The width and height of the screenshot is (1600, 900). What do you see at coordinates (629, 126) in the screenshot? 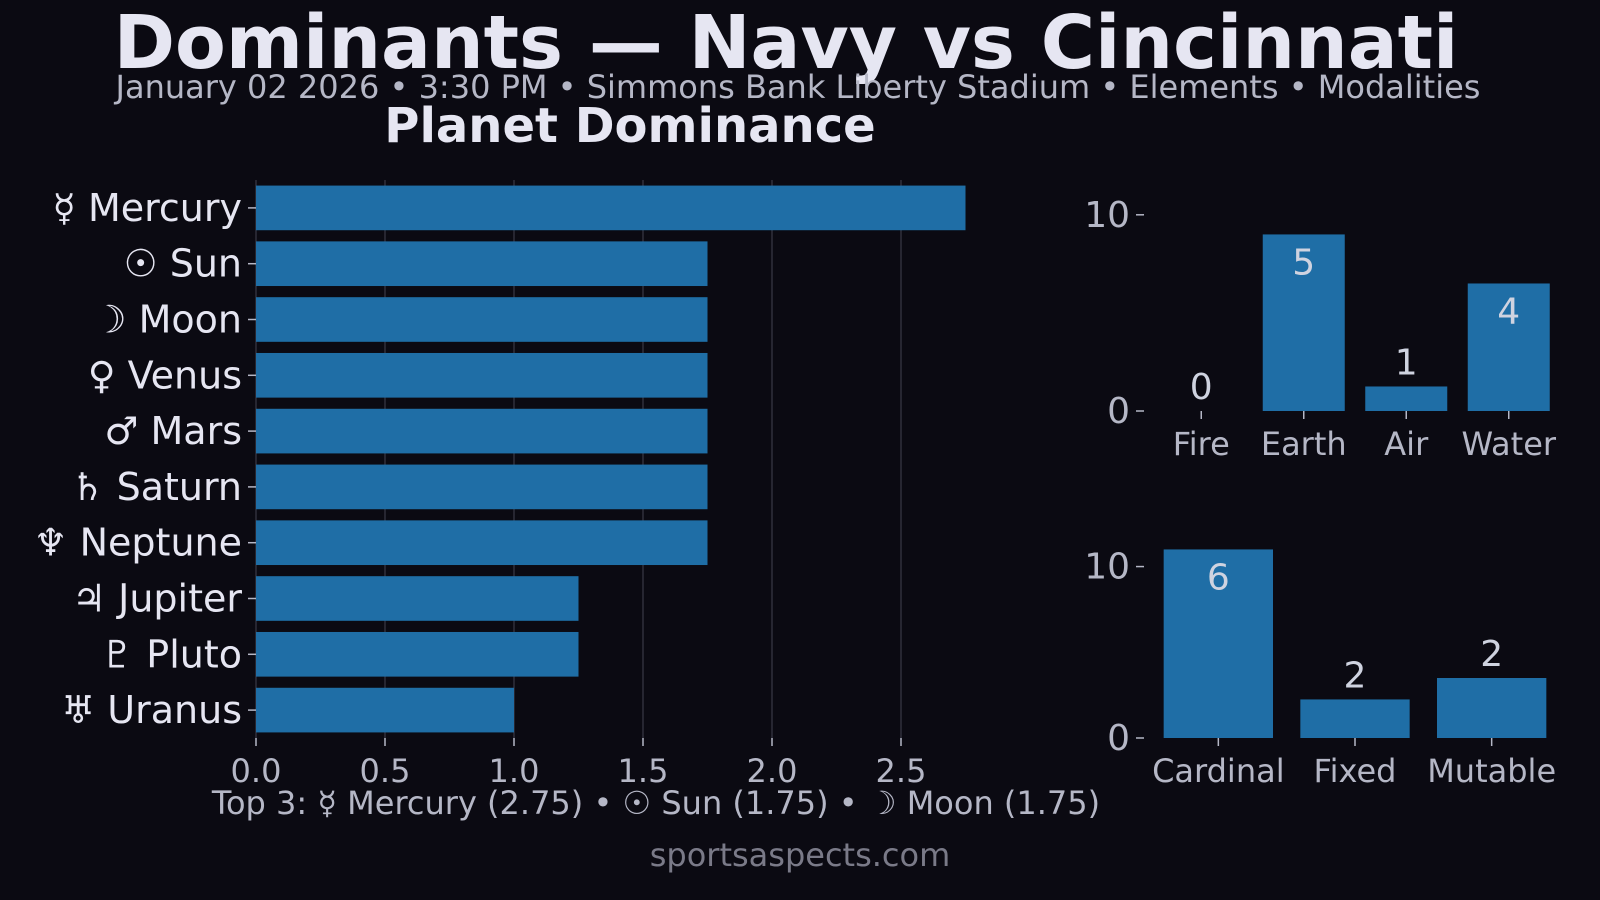
I see `planet-chart-title: Planet Dominance` at bounding box center [629, 126].